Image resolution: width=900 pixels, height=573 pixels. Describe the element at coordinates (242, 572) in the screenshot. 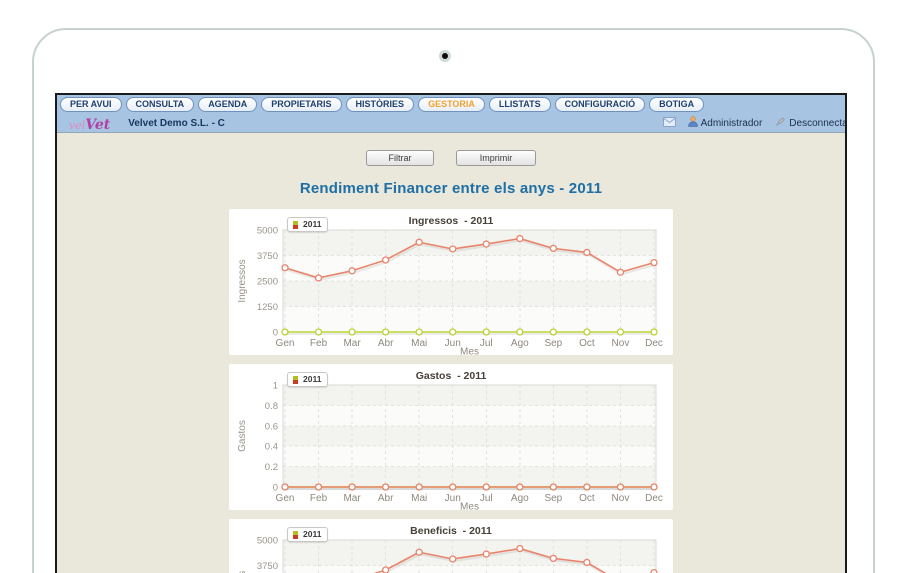

I see `svg-text: Beneficis` at that location.